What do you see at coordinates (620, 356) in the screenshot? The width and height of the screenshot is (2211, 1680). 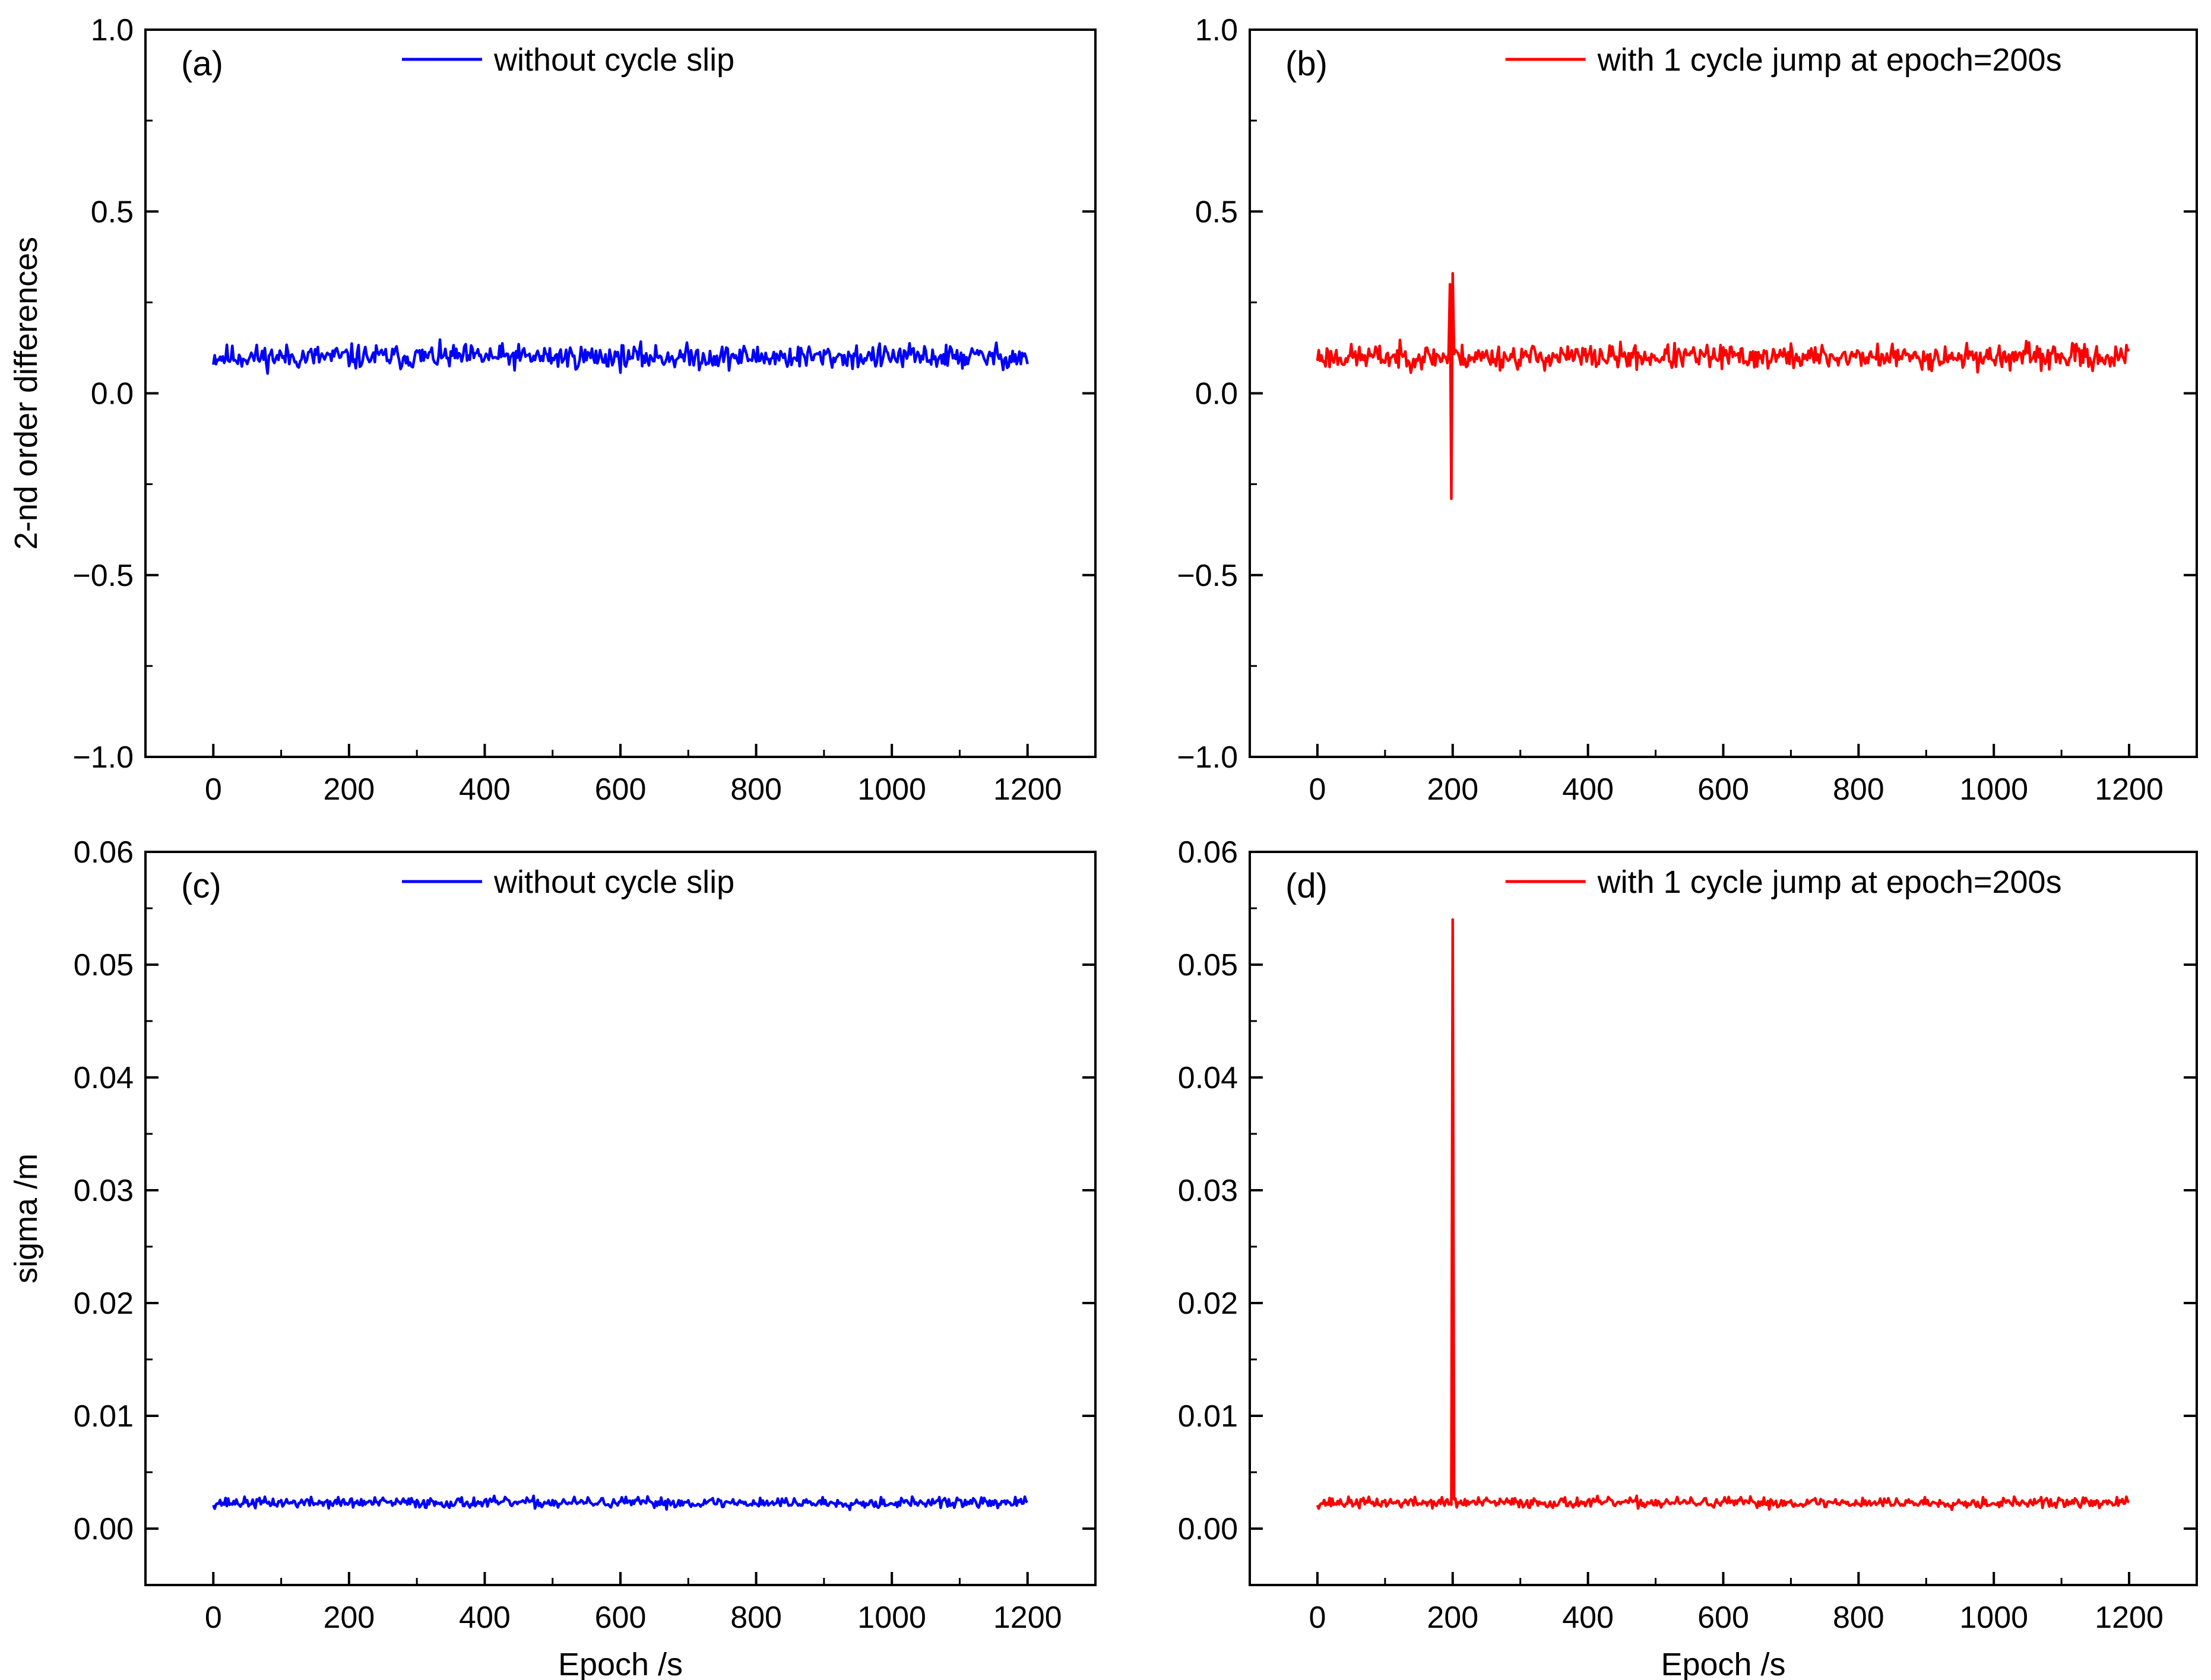 I see `series-line-a` at bounding box center [620, 356].